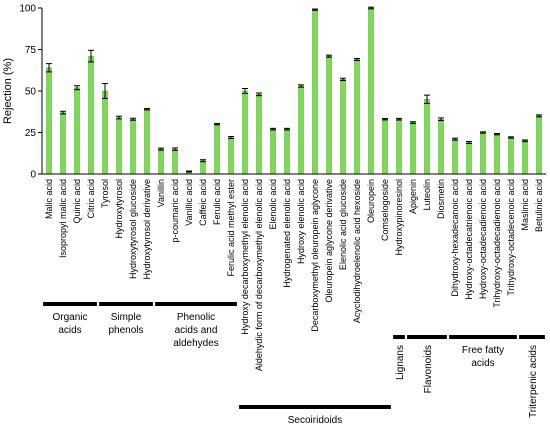  Describe the element at coordinates (175, 211) in the screenshot. I see `category-label-10: p-coumaric acid` at that location.